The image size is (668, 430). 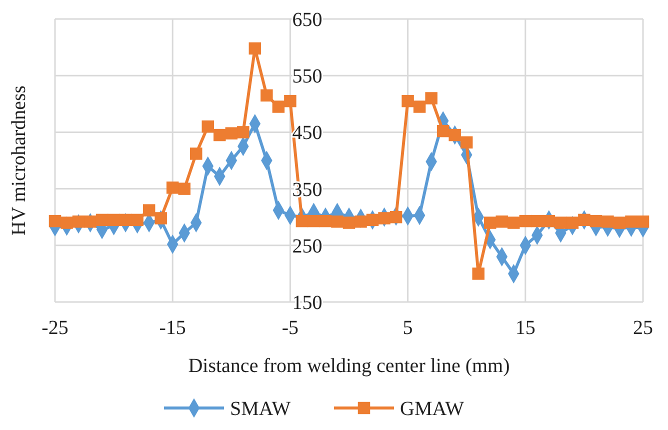 What do you see at coordinates (55, 328) in the screenshot?
I see `x-tick-label: -25` at bounding box center [55, 328].